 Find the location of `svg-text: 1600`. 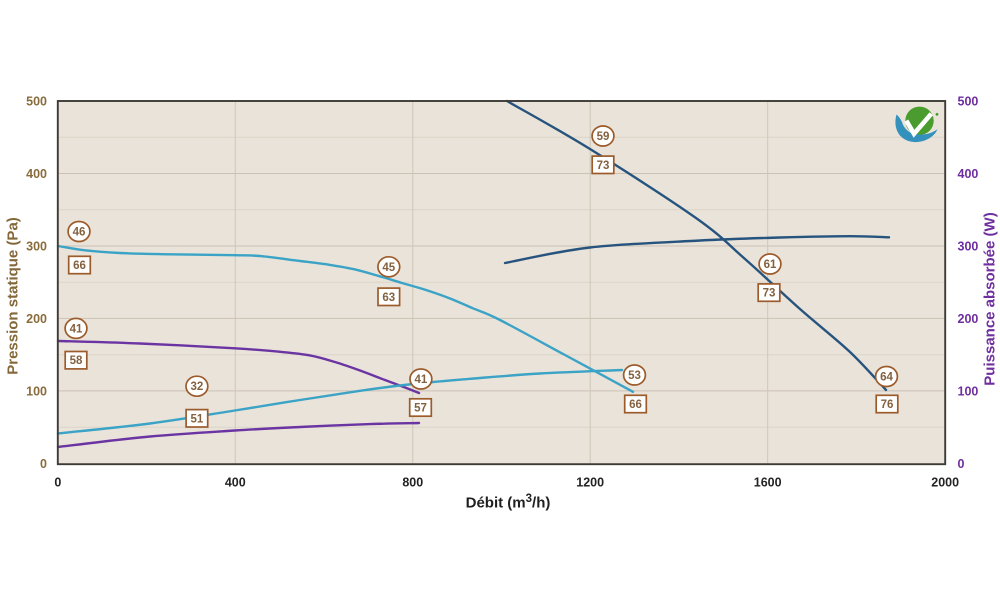

svg-text: 1600 is located at coordinates (768, 483).